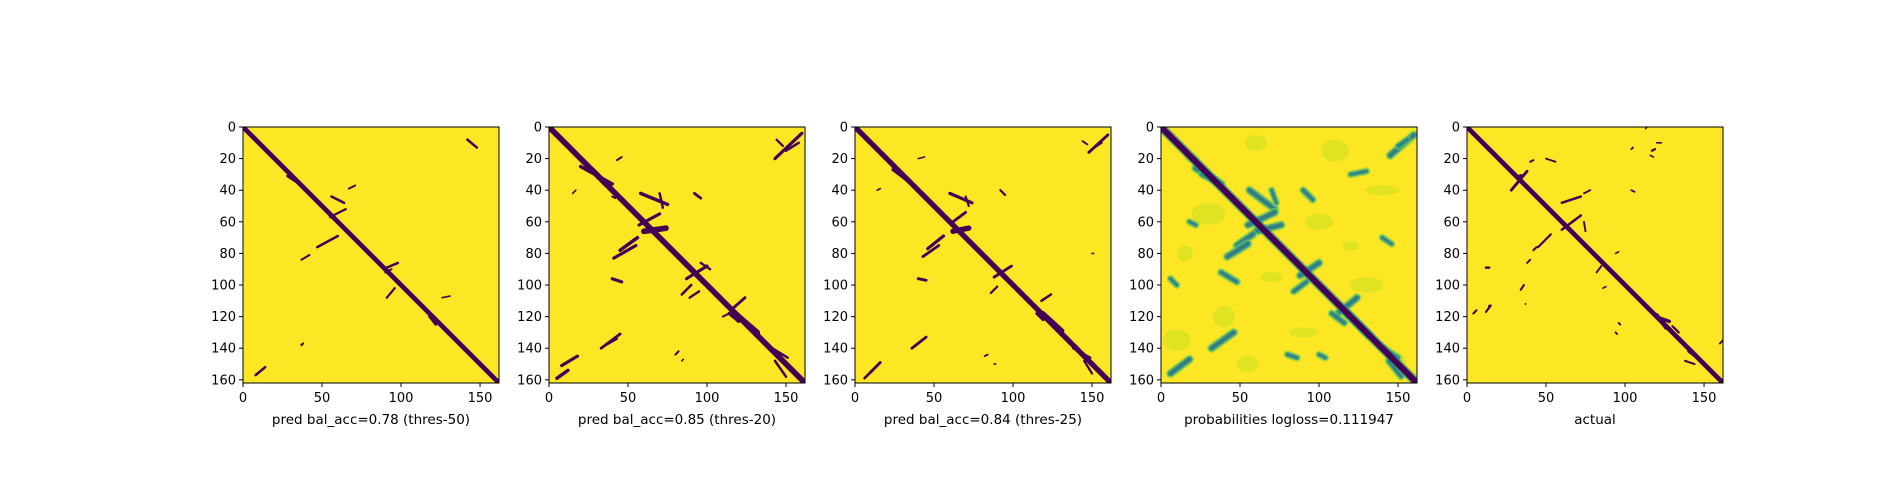 The height and width of the screenshot is (500, 1900). What do you see at coordinates (677, 420) in the screenshot?
I see `x-axis-label: pred bal_acc=0.85 (thres-20)` at bounding box center [677, 420].